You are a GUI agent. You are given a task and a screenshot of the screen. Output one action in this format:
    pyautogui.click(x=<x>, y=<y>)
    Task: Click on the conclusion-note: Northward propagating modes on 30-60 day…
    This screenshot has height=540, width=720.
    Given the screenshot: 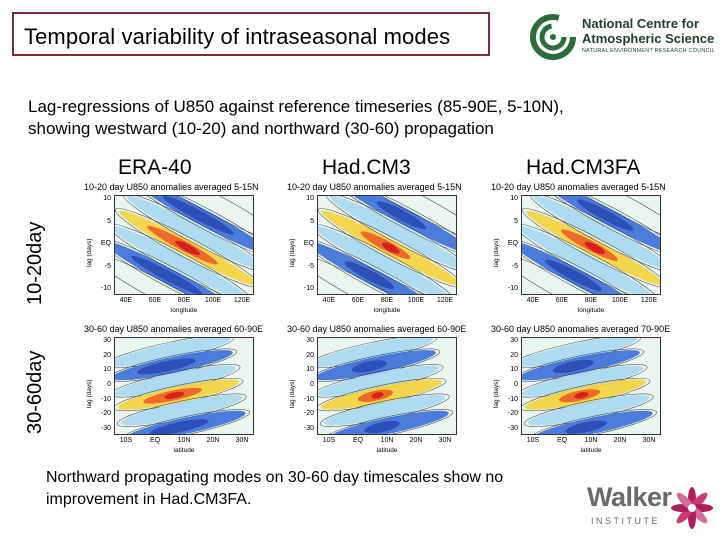 What is the action you would take?
    pyautogui.click(x=274, y=489)
    